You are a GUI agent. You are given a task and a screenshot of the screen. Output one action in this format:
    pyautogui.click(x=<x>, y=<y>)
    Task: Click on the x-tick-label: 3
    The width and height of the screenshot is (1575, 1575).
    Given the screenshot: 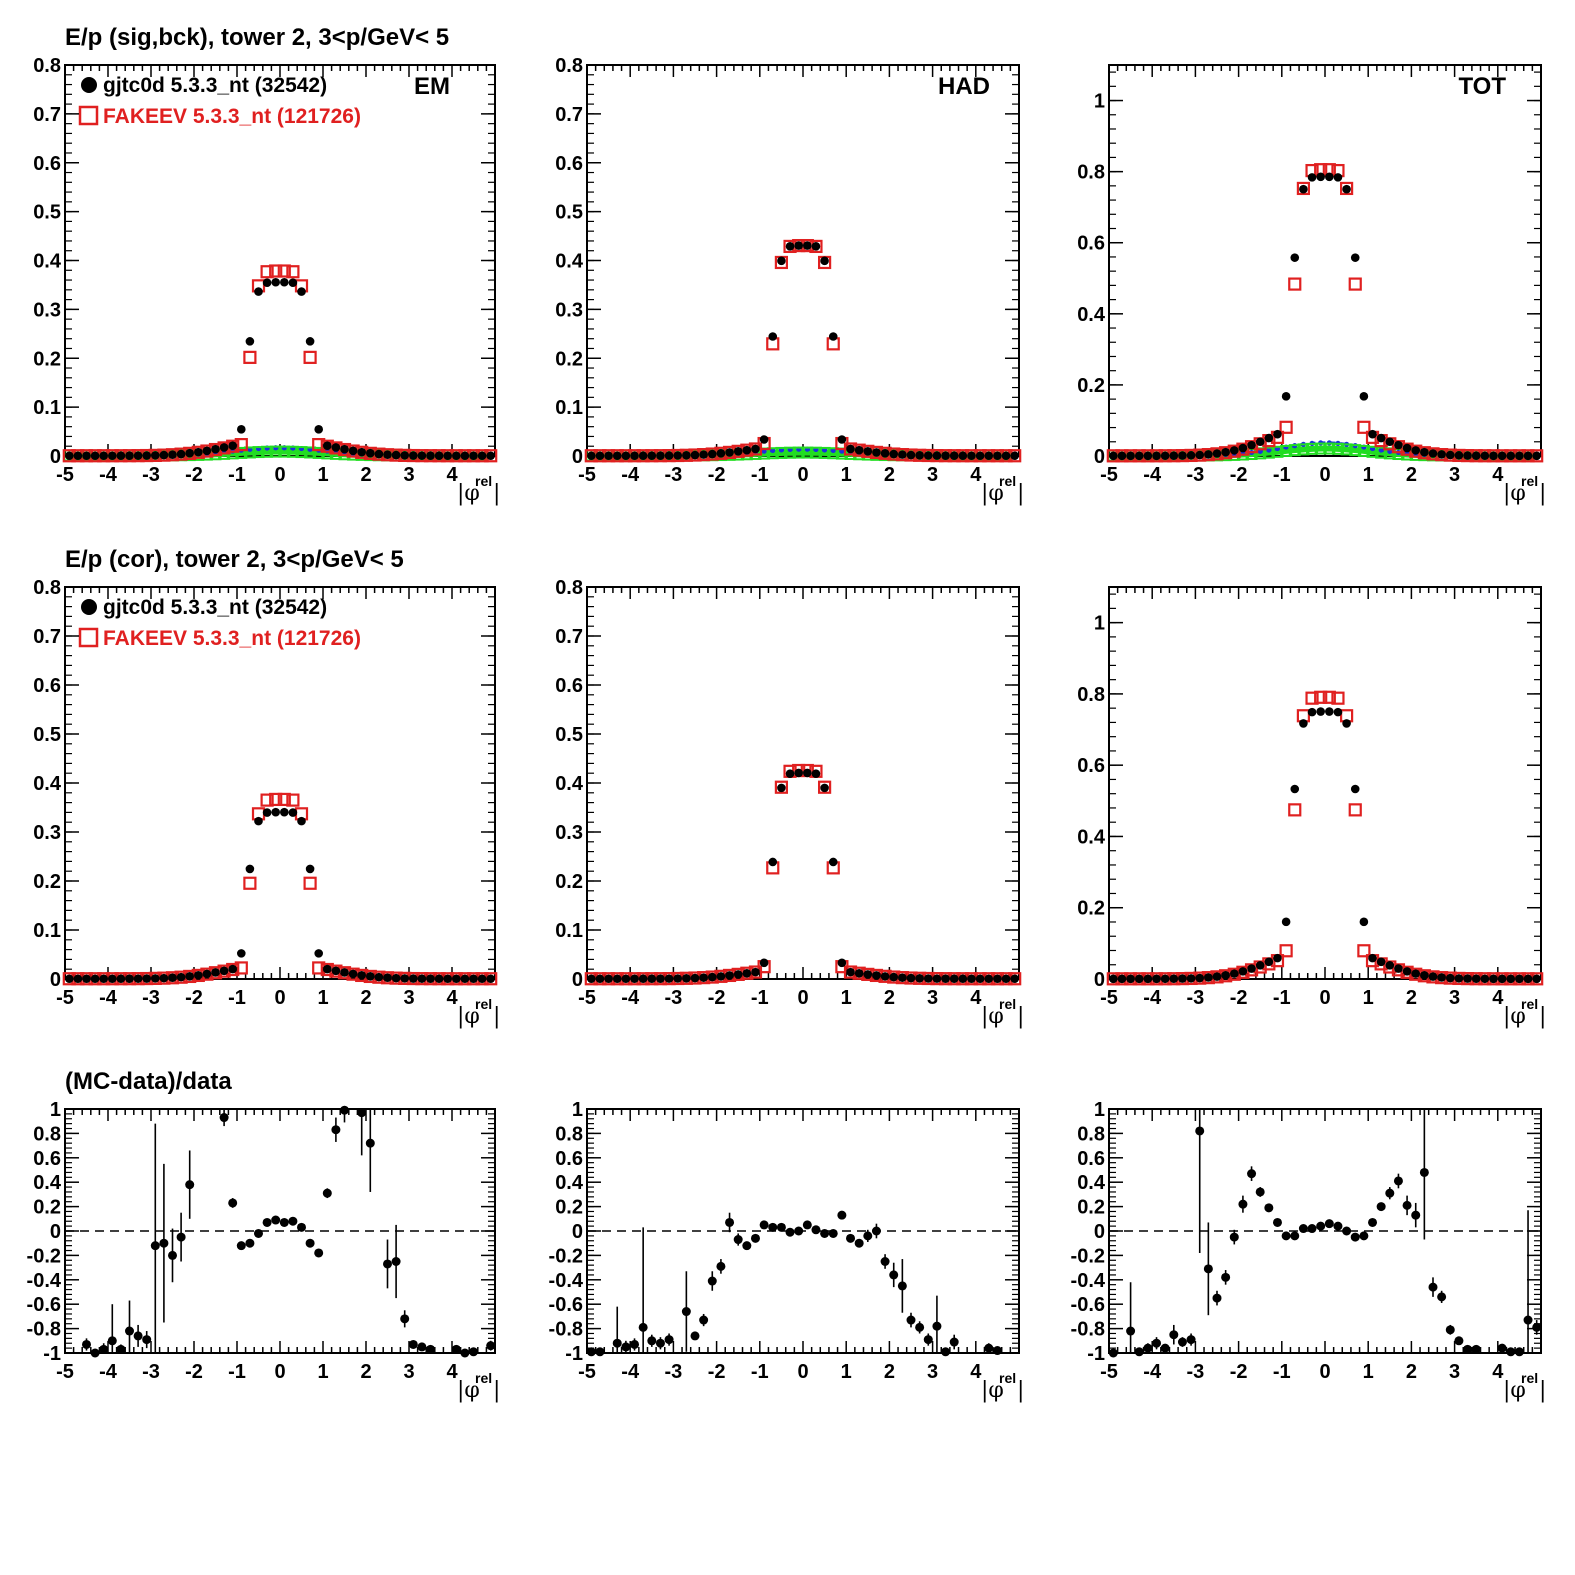 What is the action you would take?
    pyautogui.click(x=408, y=1372)
    